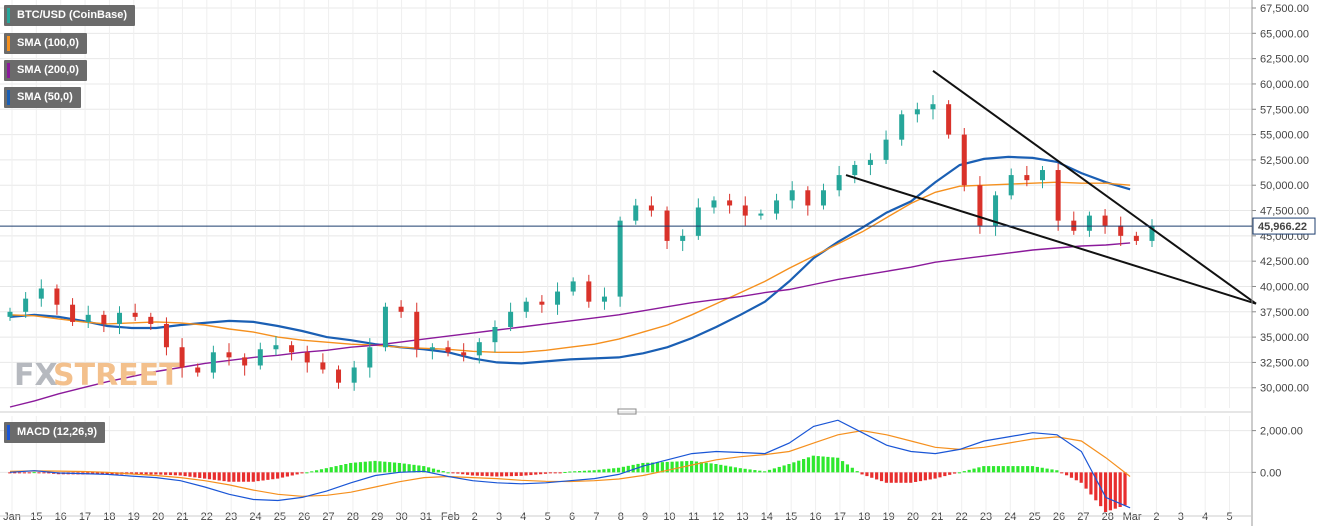 Image resolution: width=1331 pixels, height=526 pixels. Describe the element at coordinates (937, 517) in the screenshot. I see `time-tick-label: 21` at that location.